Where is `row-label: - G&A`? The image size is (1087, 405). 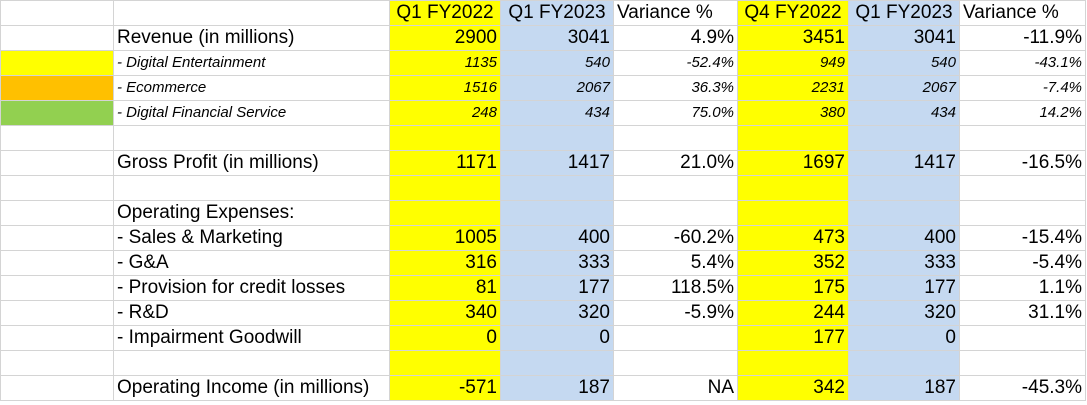
row-label: - G&A is located at coordinates (251, 263).